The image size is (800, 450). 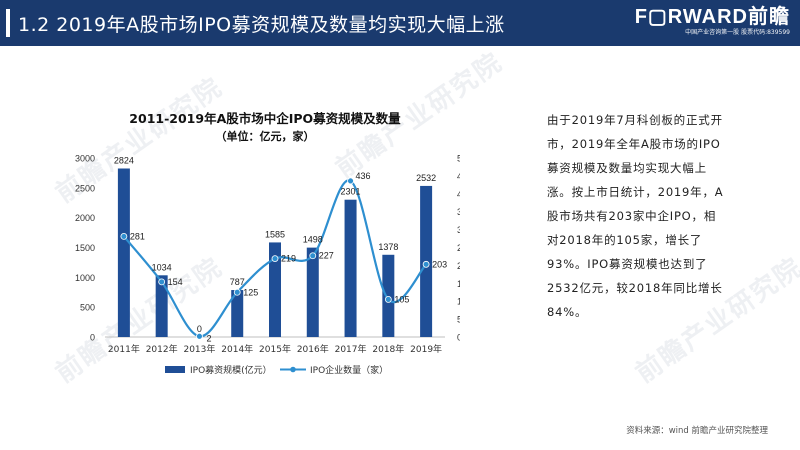 What do you see at coordinates (712, 17) in the screenshot?
I see `brand-name: F▢RWARD前瞻` at bounding box center [712, 17].